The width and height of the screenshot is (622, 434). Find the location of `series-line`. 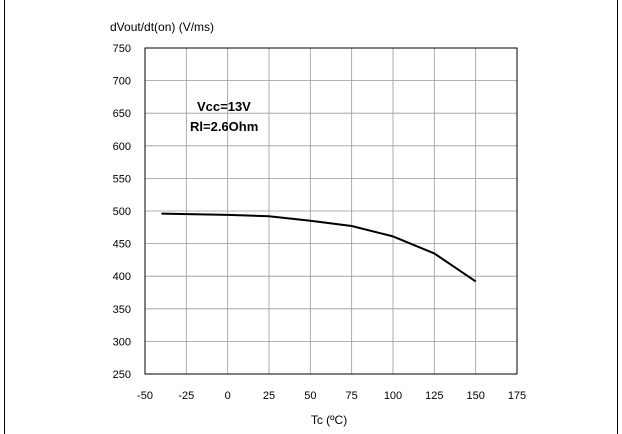

series-line is located at coordinates (319, 247).